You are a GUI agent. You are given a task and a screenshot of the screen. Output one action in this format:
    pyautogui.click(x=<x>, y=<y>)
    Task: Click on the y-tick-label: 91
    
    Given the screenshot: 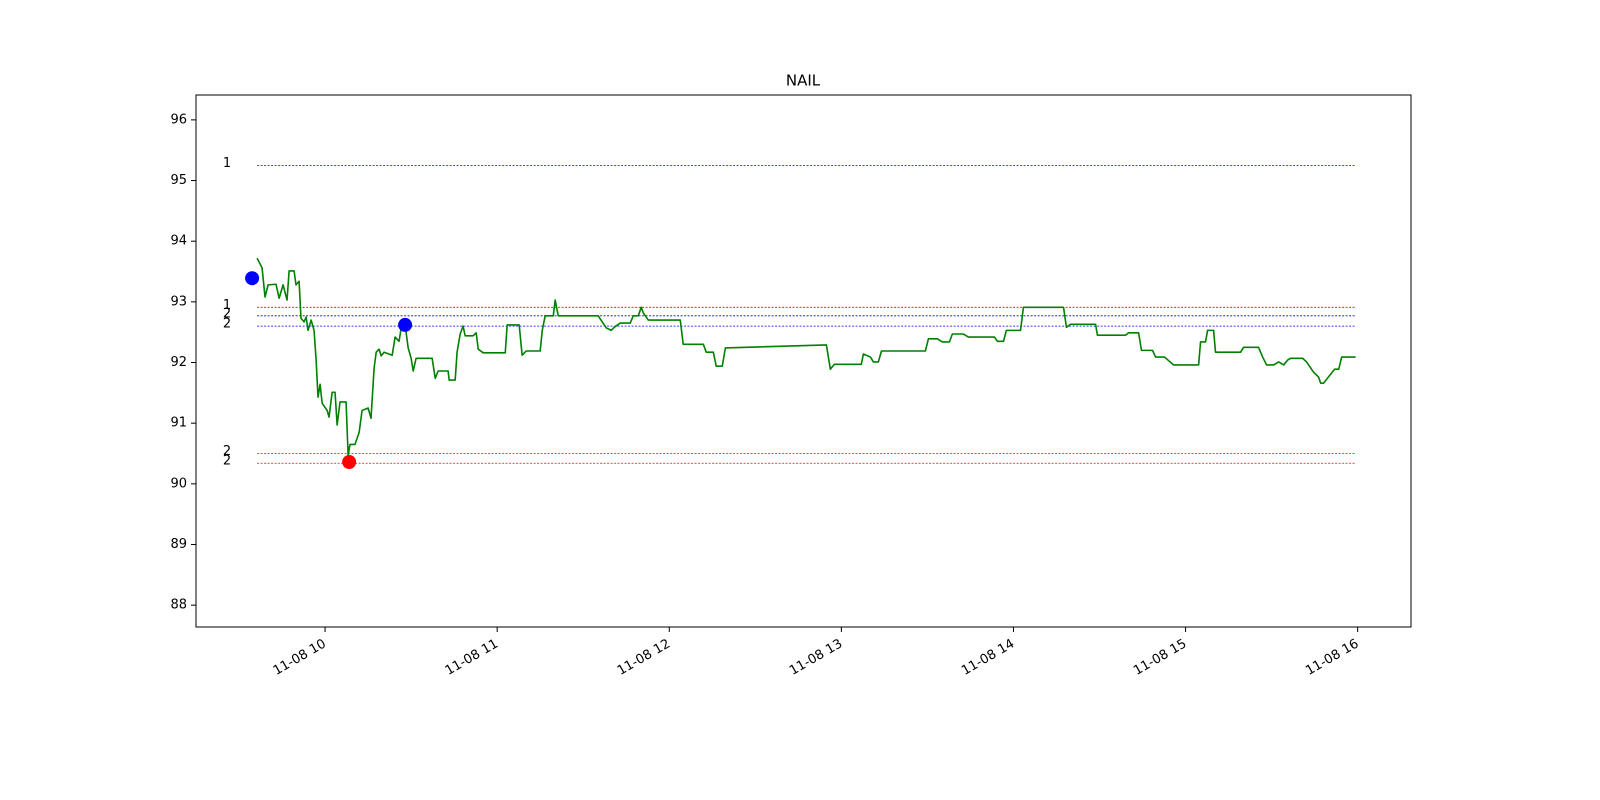 What is the action you would take?
    pyautogui.click(x=178, y=423)
    